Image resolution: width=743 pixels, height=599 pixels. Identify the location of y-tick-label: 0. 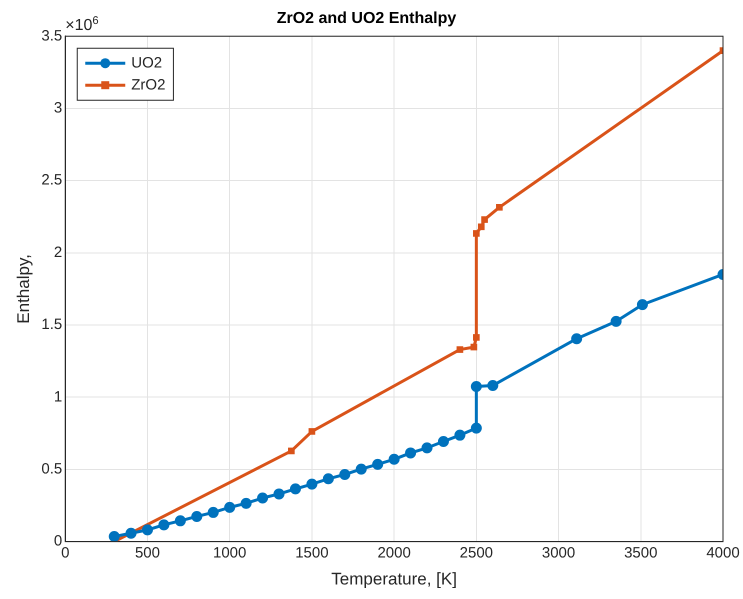
(58, 541).